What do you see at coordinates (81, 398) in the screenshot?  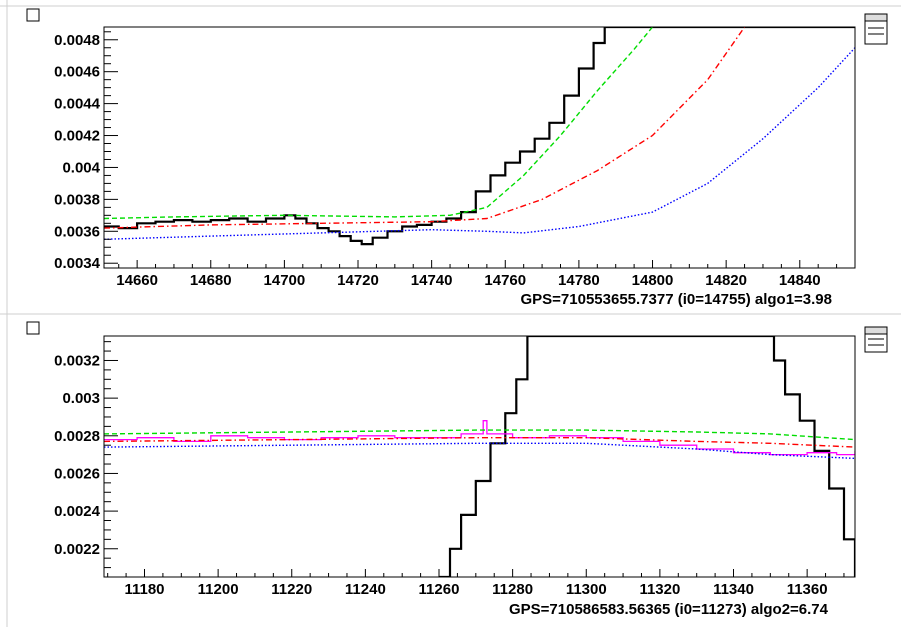 I see `y-tick-label: 0.003` at bounding box center [81, 398].